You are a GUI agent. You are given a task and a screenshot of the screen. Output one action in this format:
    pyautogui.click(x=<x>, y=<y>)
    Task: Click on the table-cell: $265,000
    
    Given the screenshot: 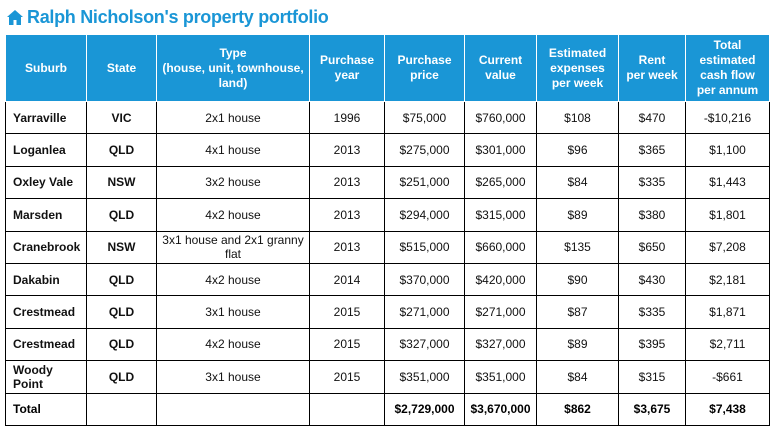 What is the action you would take?
    pyautogui.click(x=500, y=182)
    